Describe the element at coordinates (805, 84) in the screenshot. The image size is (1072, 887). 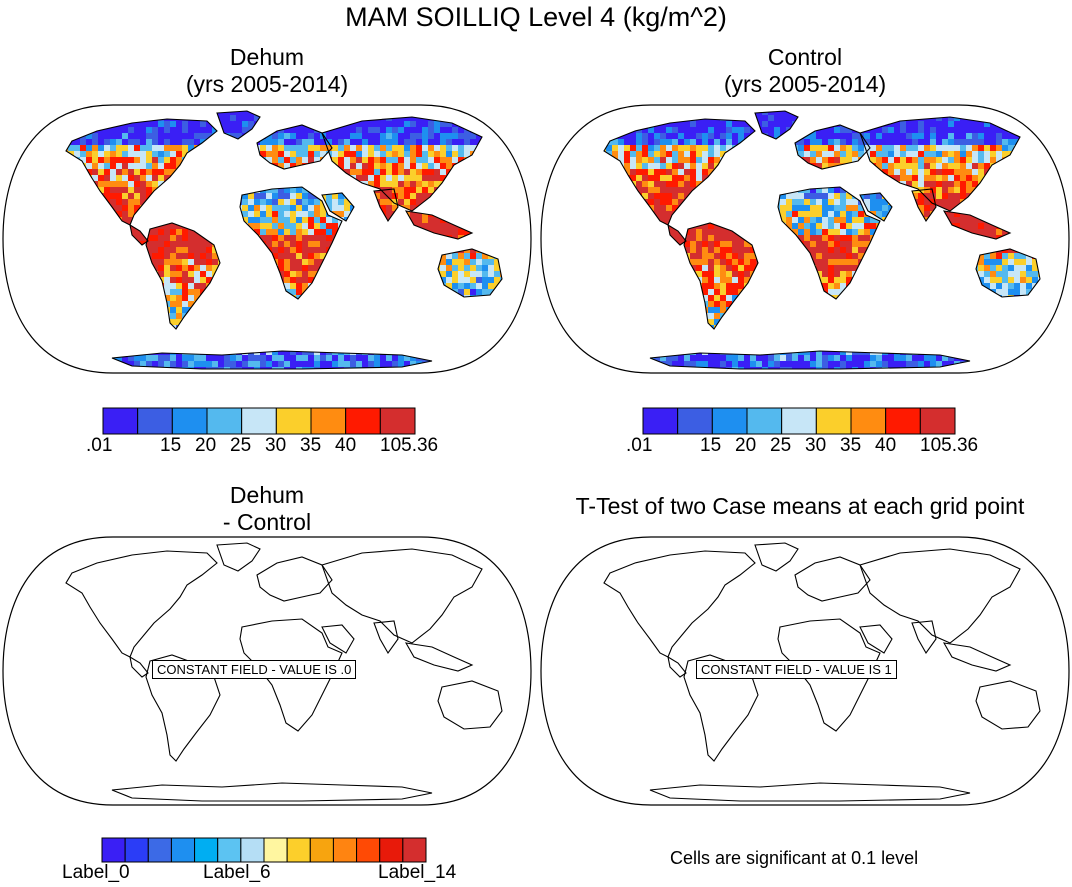
I see `panel-title-control-line2: (yrs 2005-2014)` at that location.